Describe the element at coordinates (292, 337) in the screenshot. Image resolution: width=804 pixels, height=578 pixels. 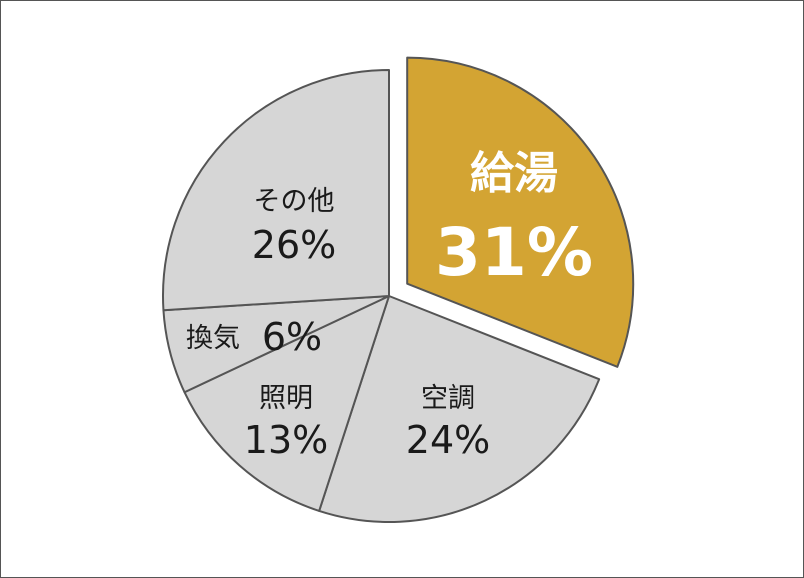
I see `slice-value-kanki: 6%` at that location.